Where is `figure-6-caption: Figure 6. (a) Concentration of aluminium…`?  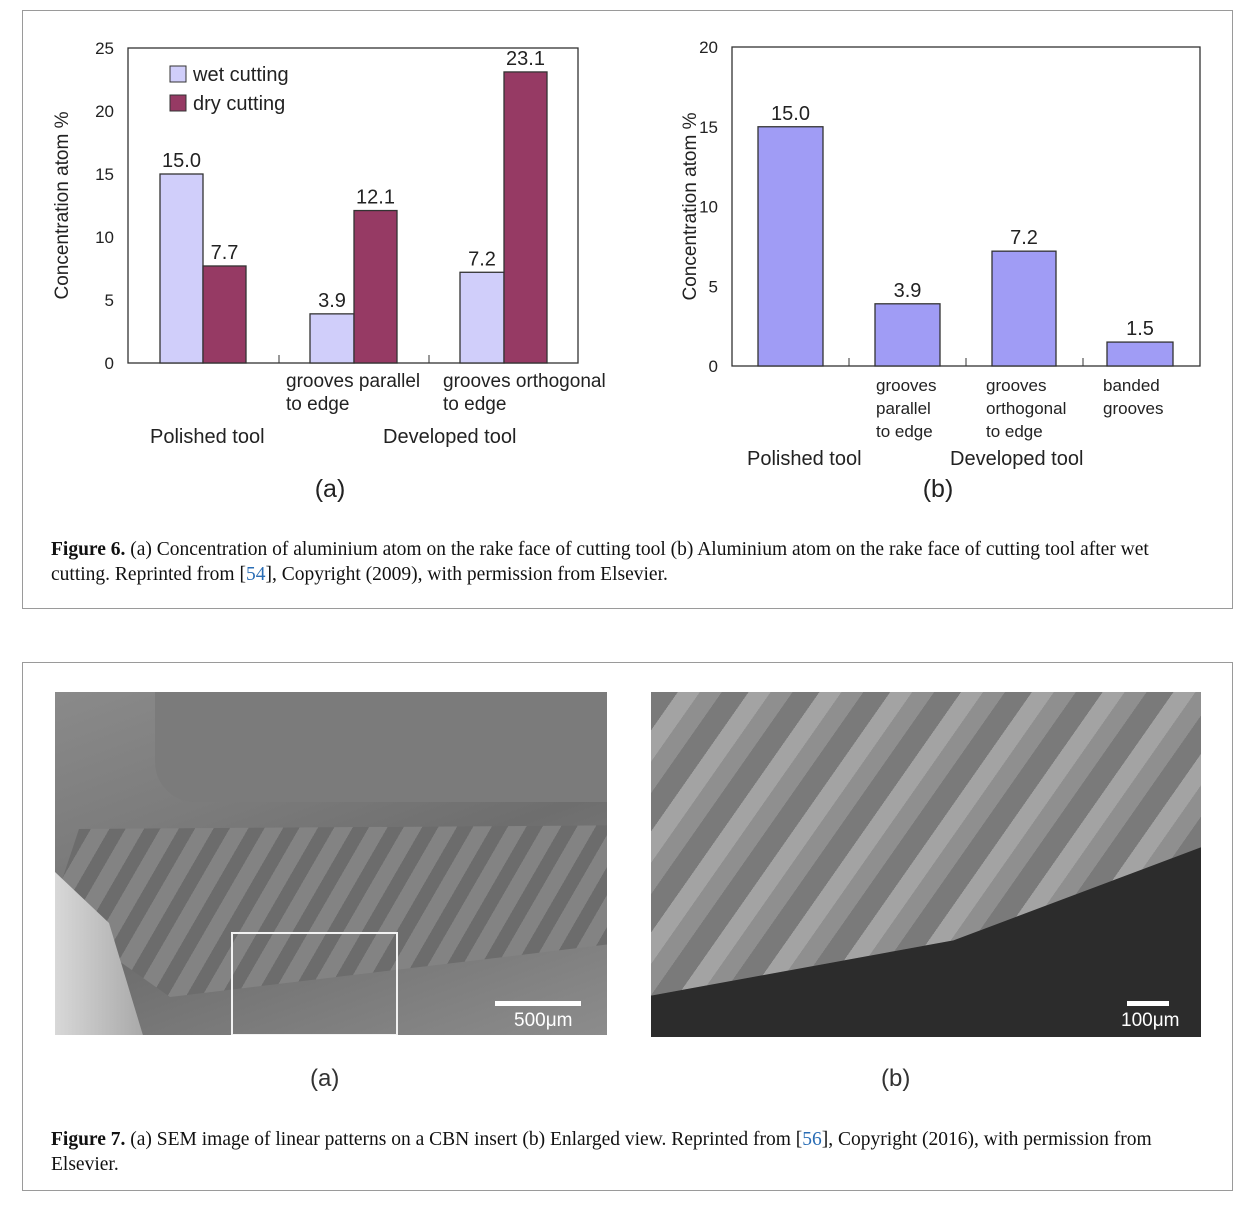
figure-6-caption: Figure 6. (a) Concentration of aluminium… is located at coordinates (631, 562).